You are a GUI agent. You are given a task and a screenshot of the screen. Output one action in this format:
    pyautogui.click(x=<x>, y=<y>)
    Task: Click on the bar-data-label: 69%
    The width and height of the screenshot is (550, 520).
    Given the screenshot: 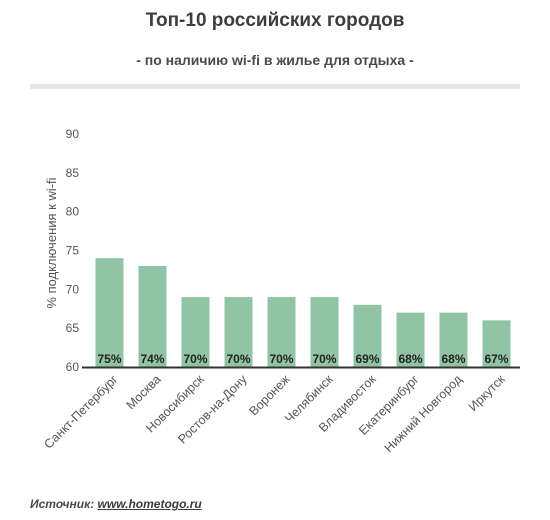 What is the action you would take?
    pyautogui.click(x=367, y=359)
    